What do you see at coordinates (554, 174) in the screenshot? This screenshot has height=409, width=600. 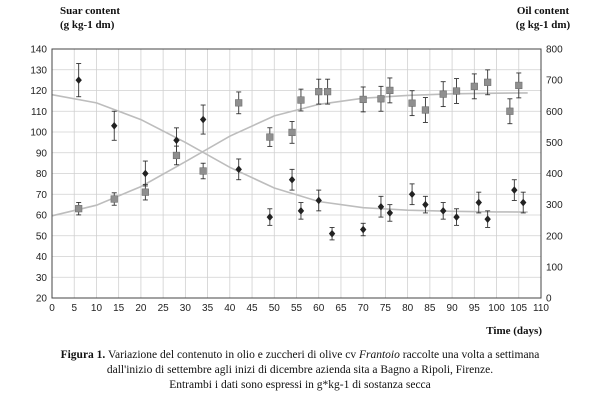 I see `y-right-tick-label: 400` at bounding box center [554, 174].